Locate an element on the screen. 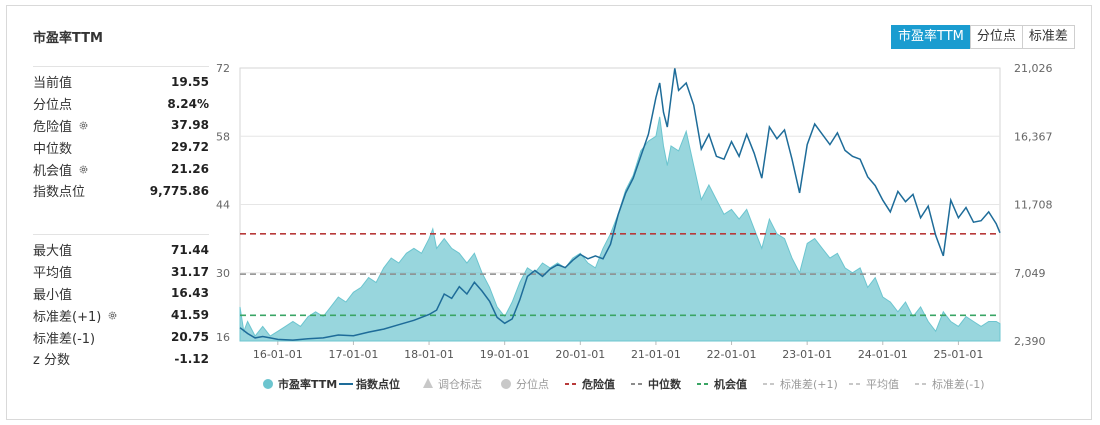 Image resolution: width=1100 pixels, height=425 pixels. stat-label-text: z 分数 is located at coordinates (51, 361).